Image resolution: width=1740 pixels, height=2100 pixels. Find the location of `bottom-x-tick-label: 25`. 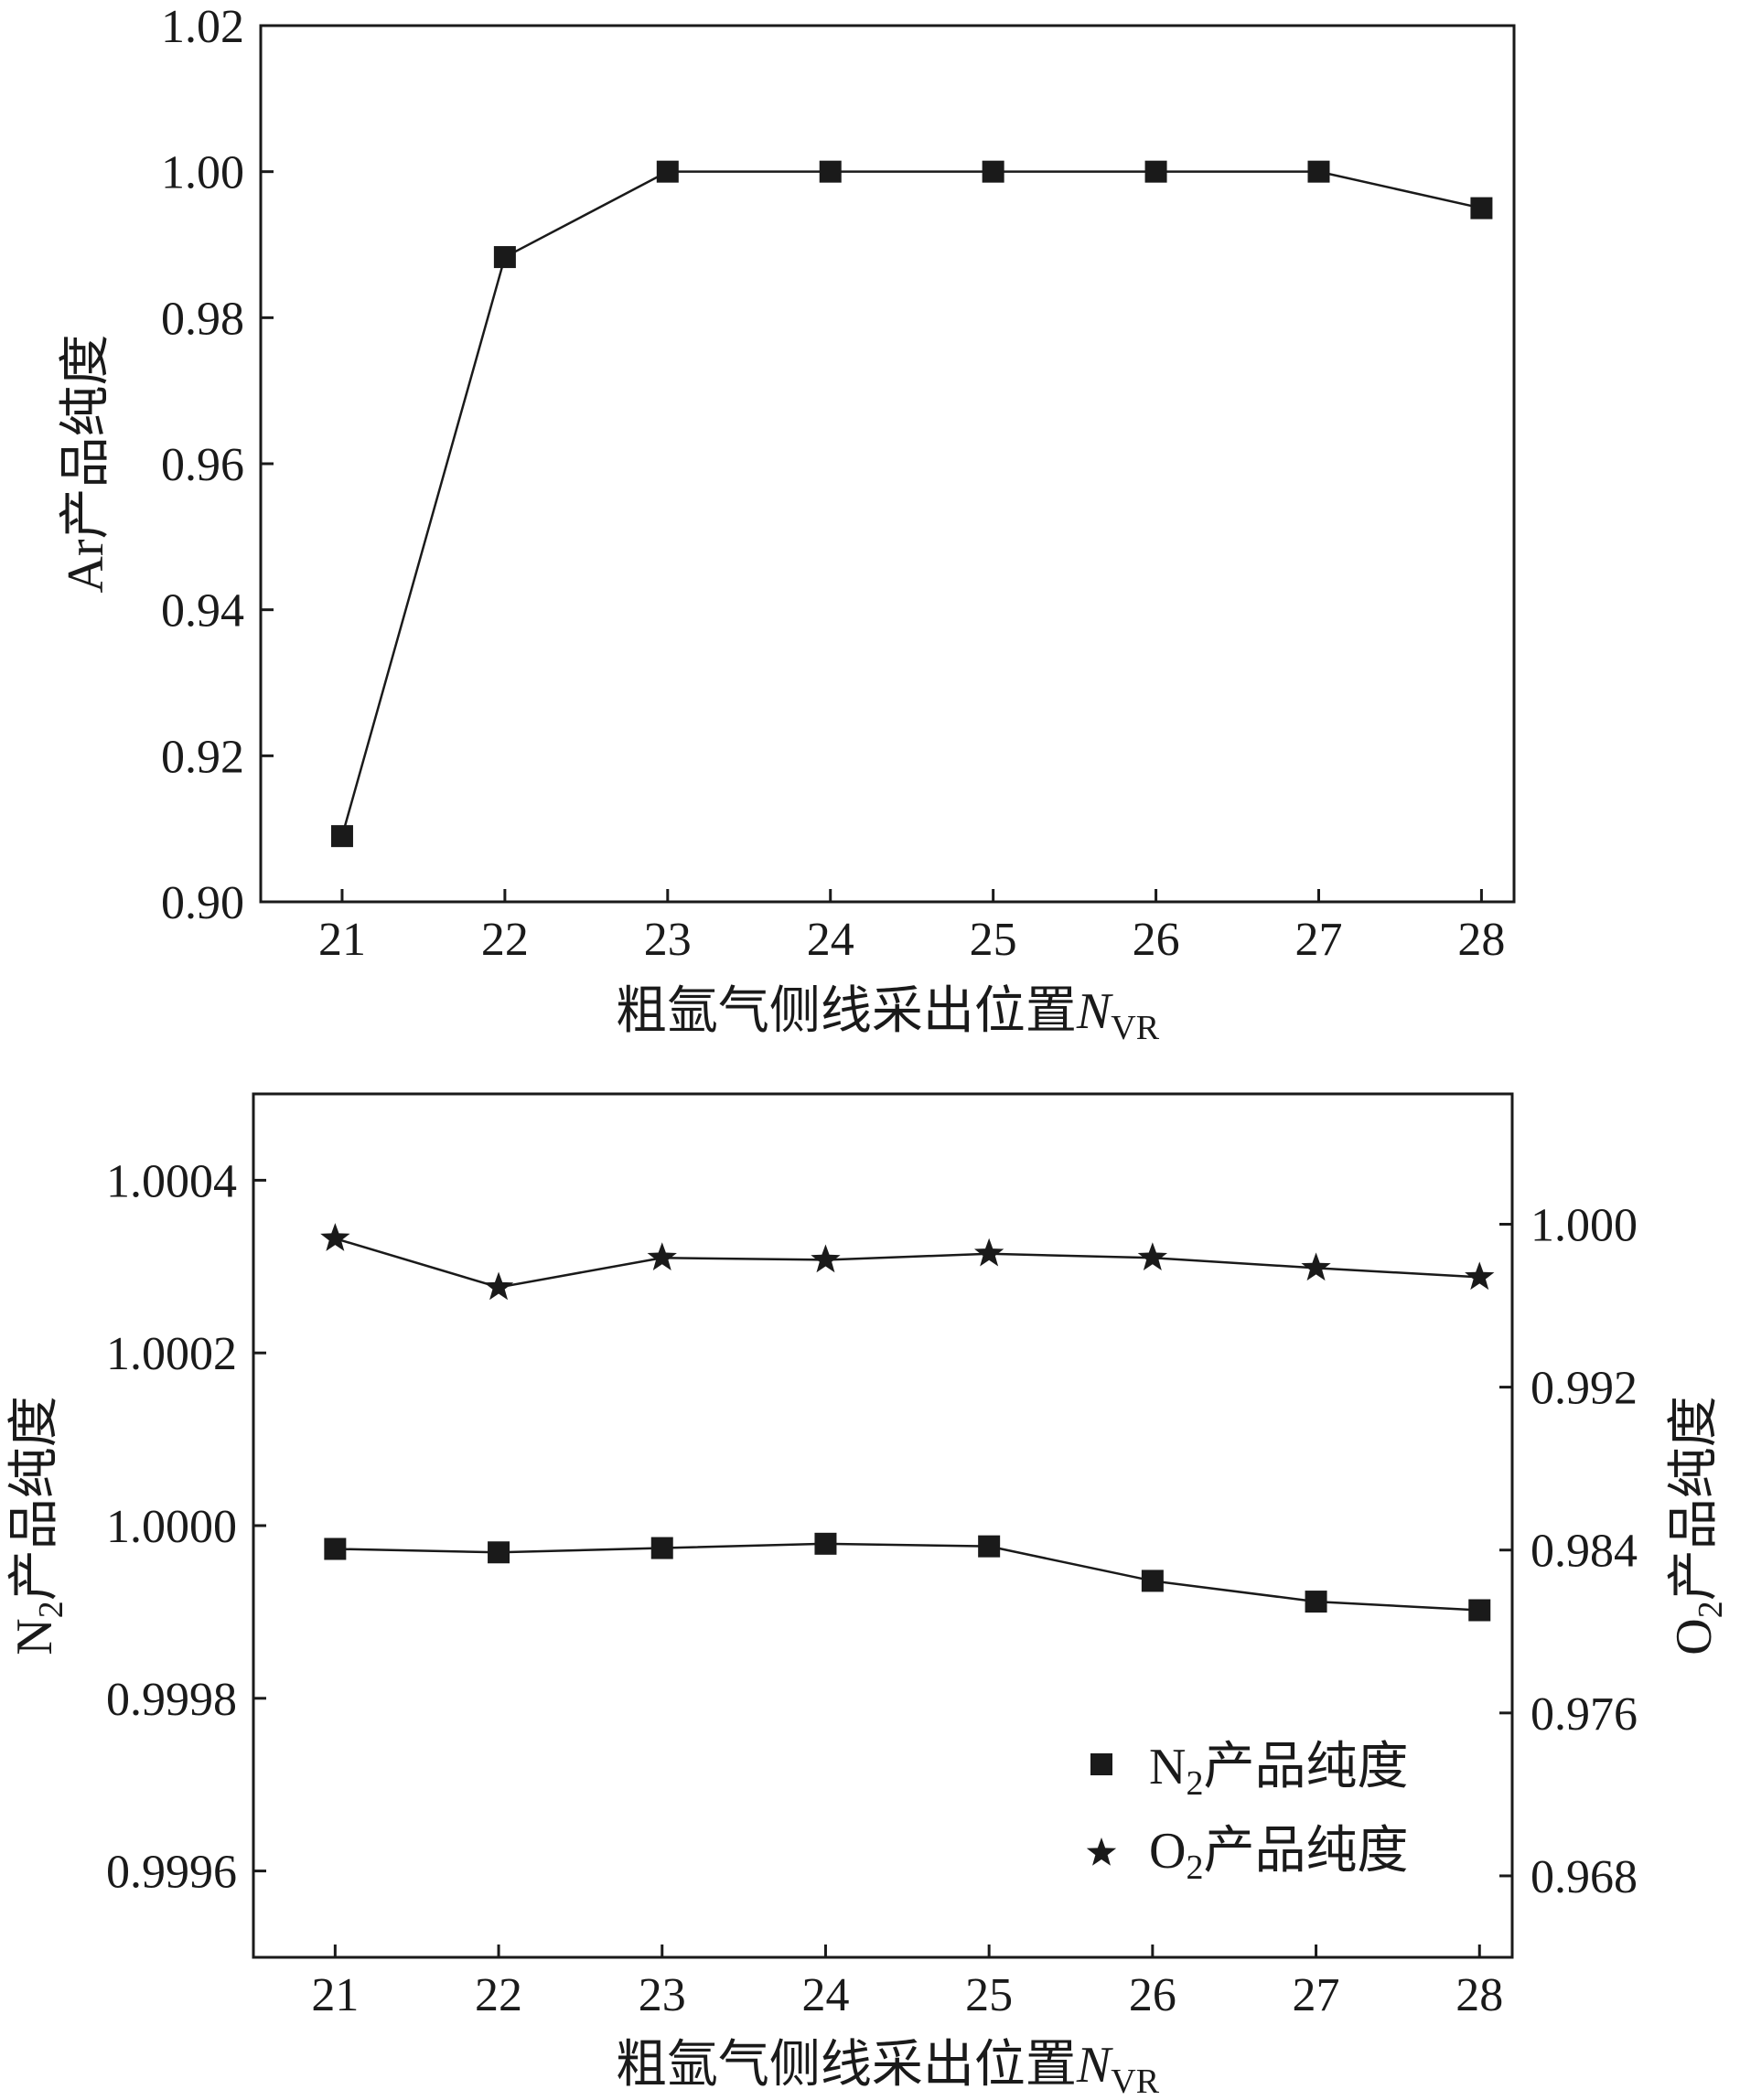

bottom-x-tick-label: 25 is located at coordinates (989, 1995).